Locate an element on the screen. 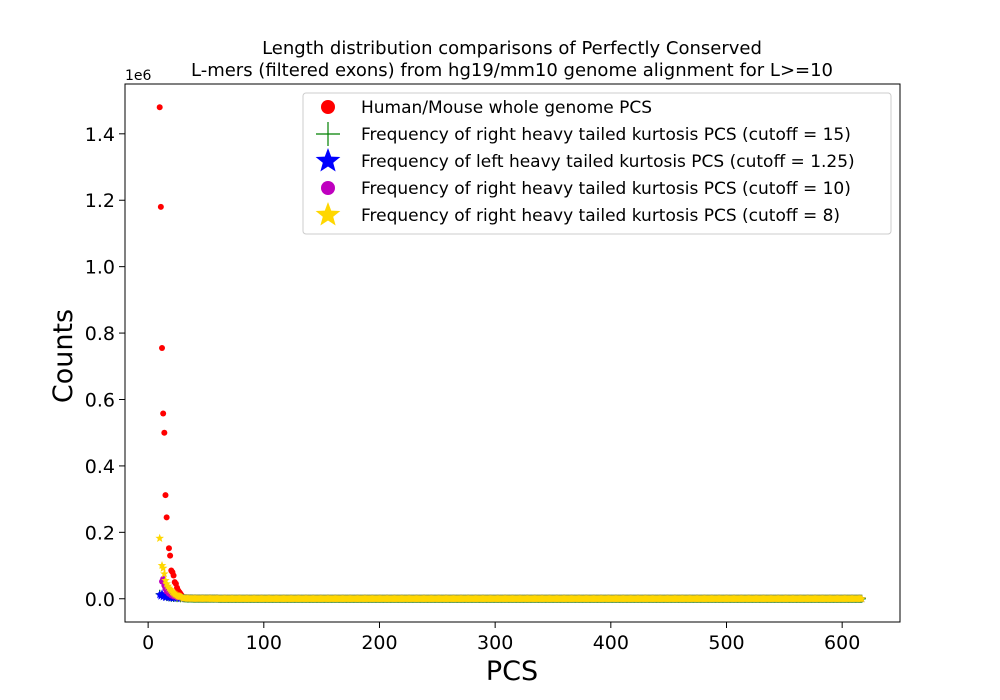 Image resolution: width=1000 pixels, height=700 pixels. y-tick-label: 0.0 is located at coordinates (100, 600).